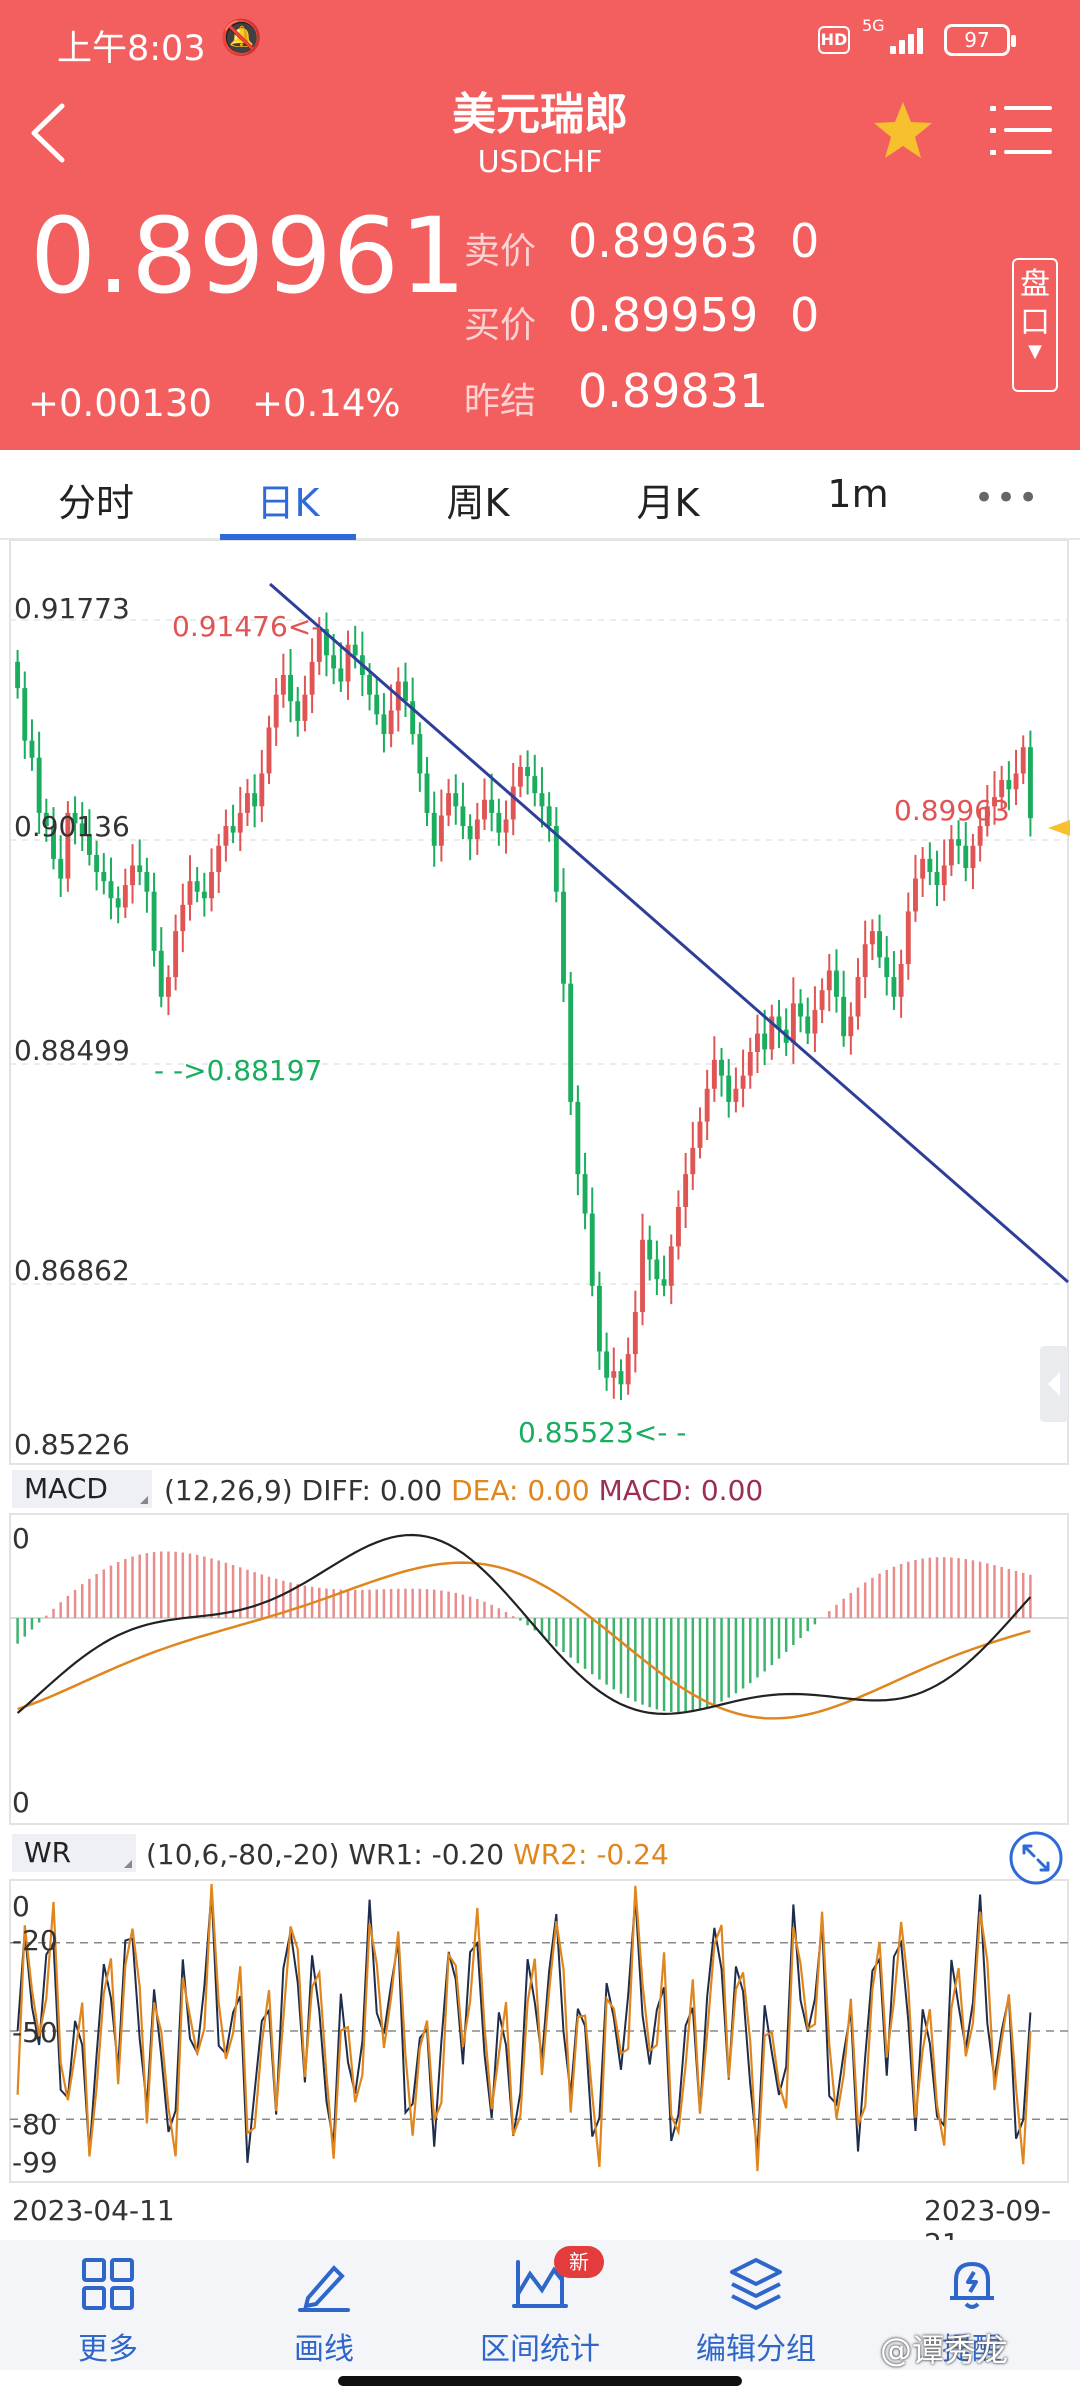 The image size is (1080, 2400). Describe the element at coordinates (478, 503) in the screenshot. I see `tab-weekly-k: 周K` at that location.